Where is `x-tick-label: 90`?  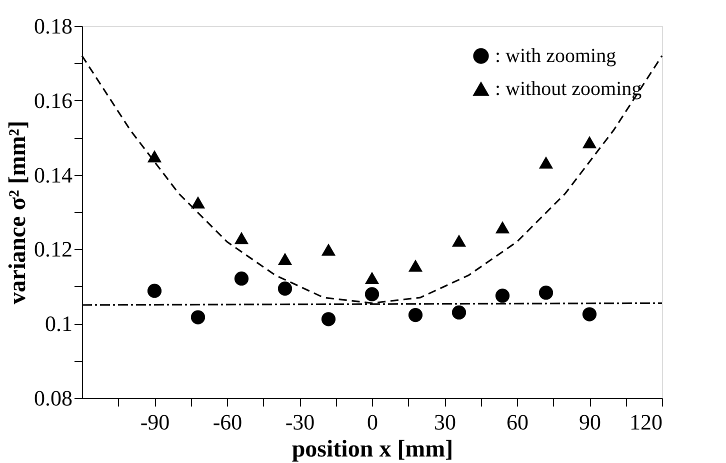 x-tick-label: 90 is located at coordinates (590, 422).